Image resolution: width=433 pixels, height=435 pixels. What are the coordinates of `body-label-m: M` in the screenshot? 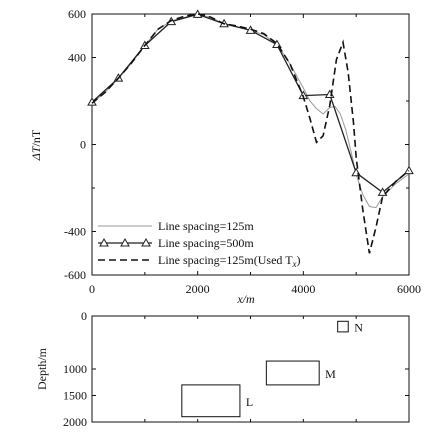 It's located at (330, 374).